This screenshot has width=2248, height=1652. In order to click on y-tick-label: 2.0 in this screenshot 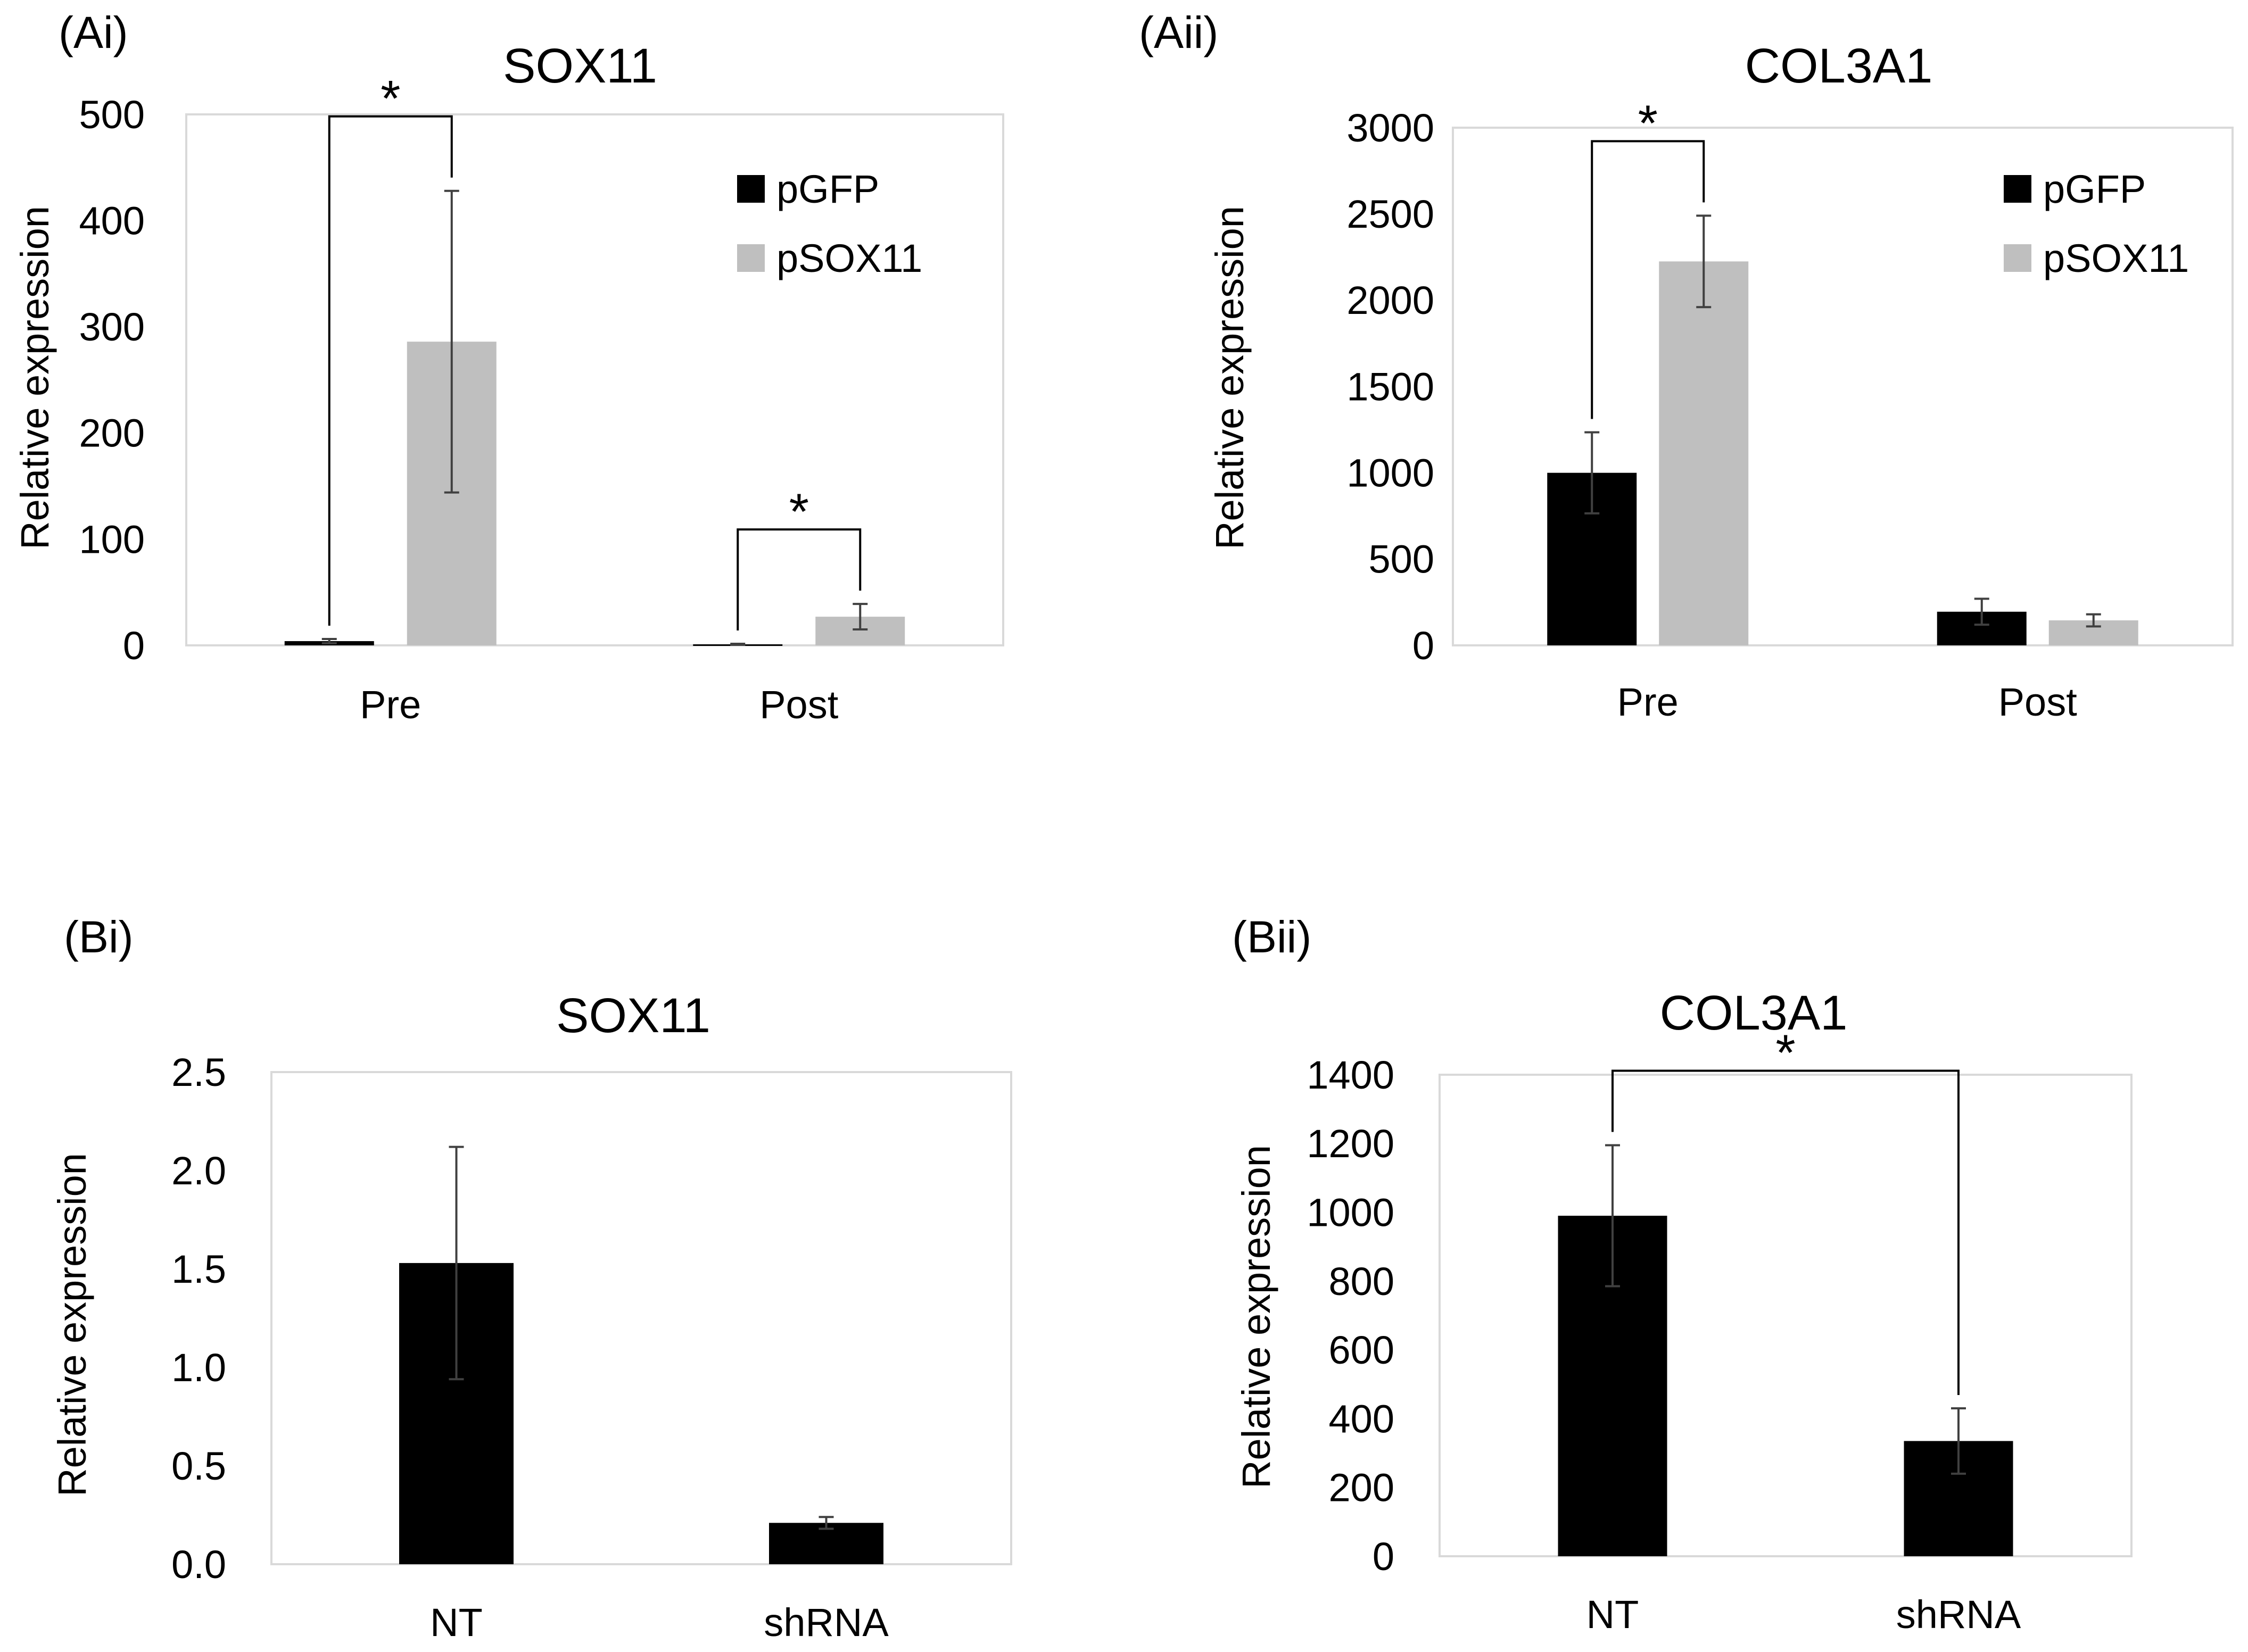, I will do `click(198, 1171)`.